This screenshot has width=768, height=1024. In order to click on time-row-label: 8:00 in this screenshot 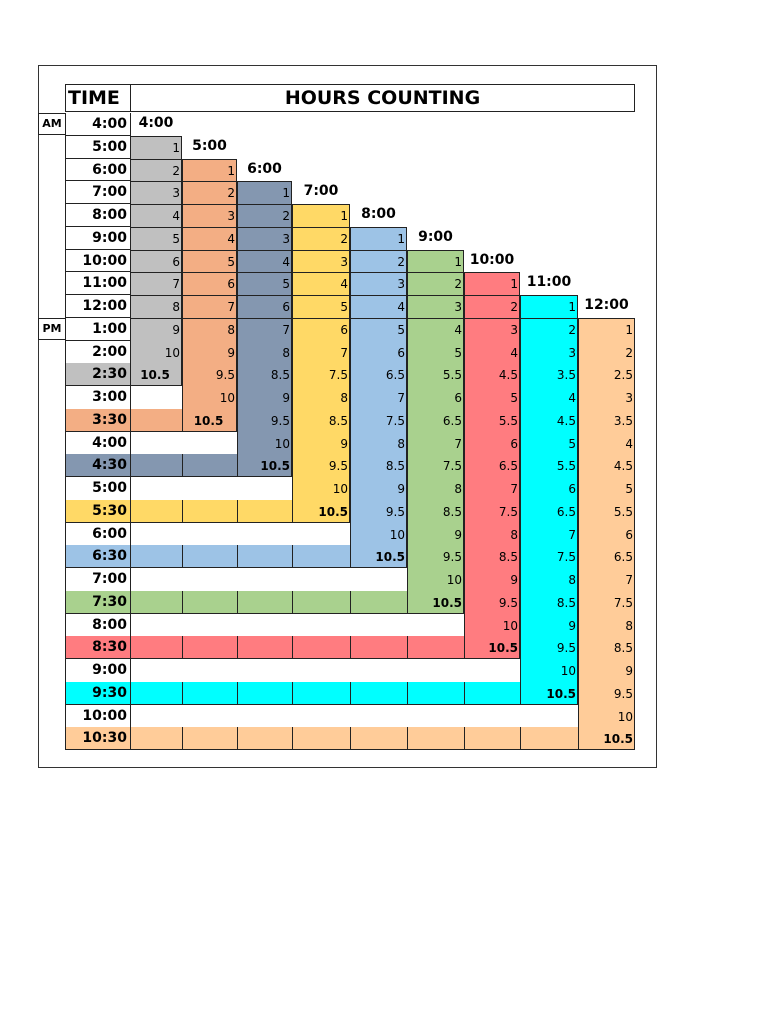, I will do `click(98, 625)`.